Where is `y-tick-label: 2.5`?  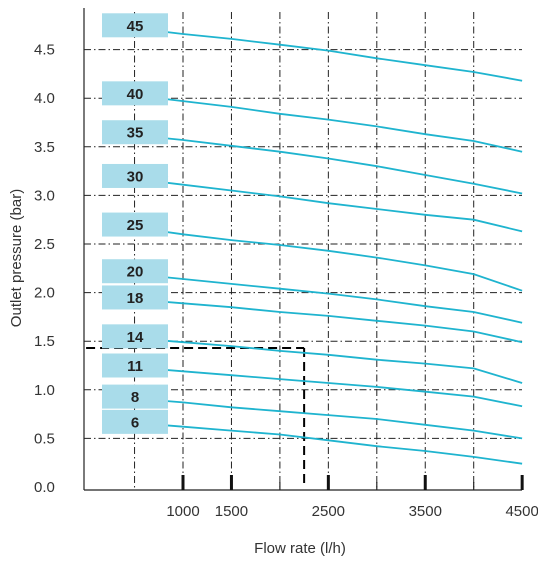 y-tick-label: 2.5 is located at coordinates (44, 244).